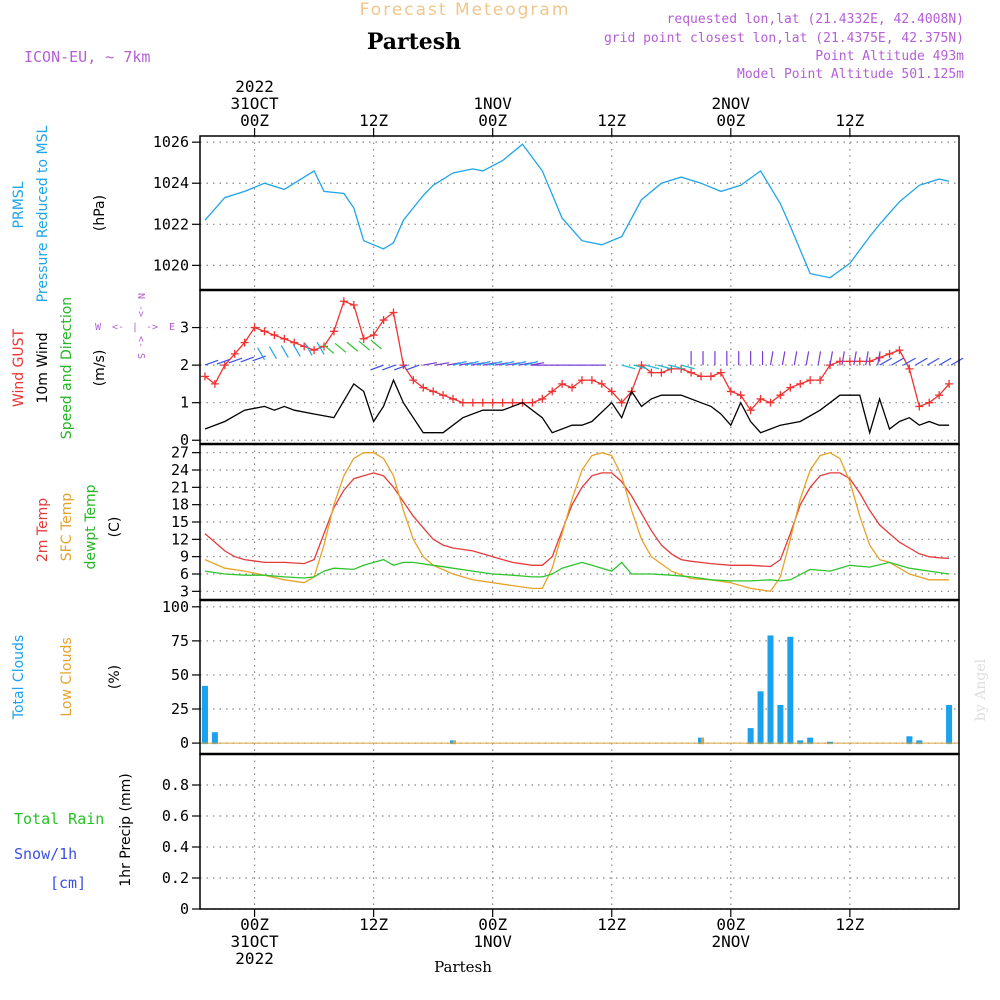  What do you see at coordinates (731, 103) in the screenshot?
I see `time-label-top: 2NOV` at bounding box center [731, 103].